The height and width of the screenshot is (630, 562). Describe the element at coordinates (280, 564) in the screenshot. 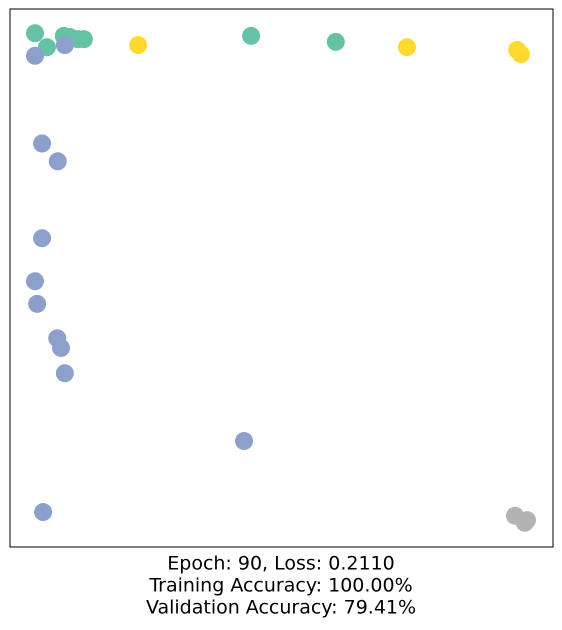

I see `caption-line: Epoch: 90, Loss: 0.2110` at that location.